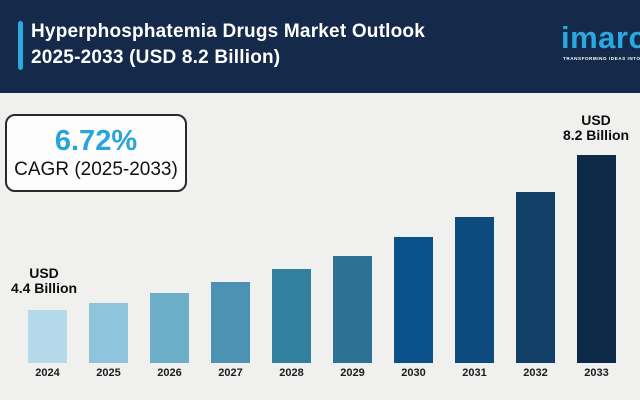 The height and width of the screenshot is (400, 640). Describe the element at coordinates (96, 169) in the screenshot. I see `cagr-label: CAGR (2025-2033)` at that location.